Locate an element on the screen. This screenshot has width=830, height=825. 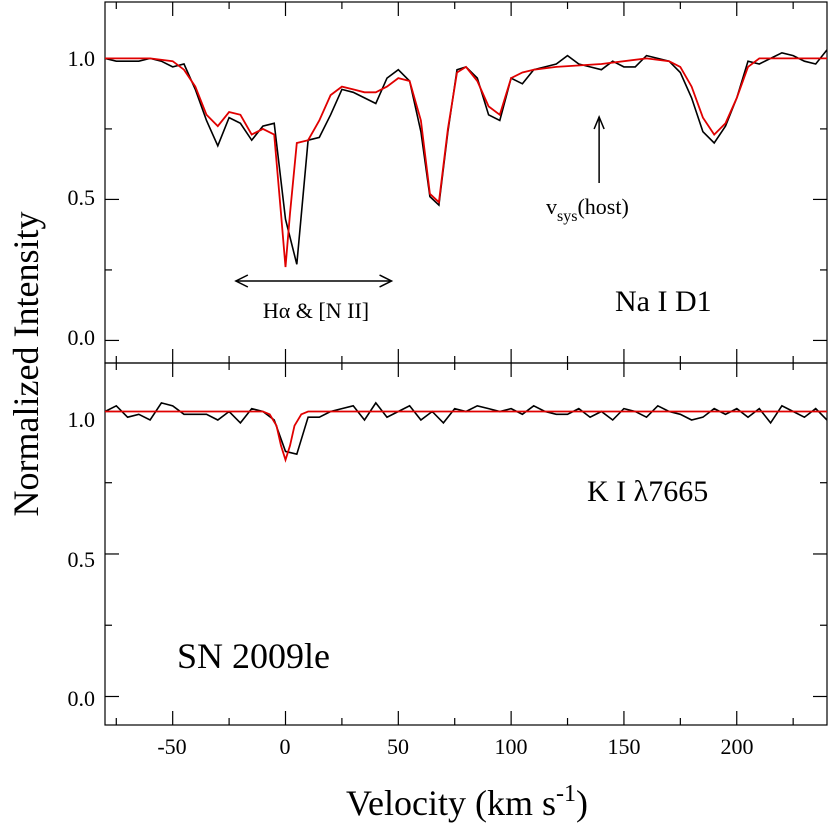
x-axis-title: Velocity (km s-1) is located at coordinates (467, 802).